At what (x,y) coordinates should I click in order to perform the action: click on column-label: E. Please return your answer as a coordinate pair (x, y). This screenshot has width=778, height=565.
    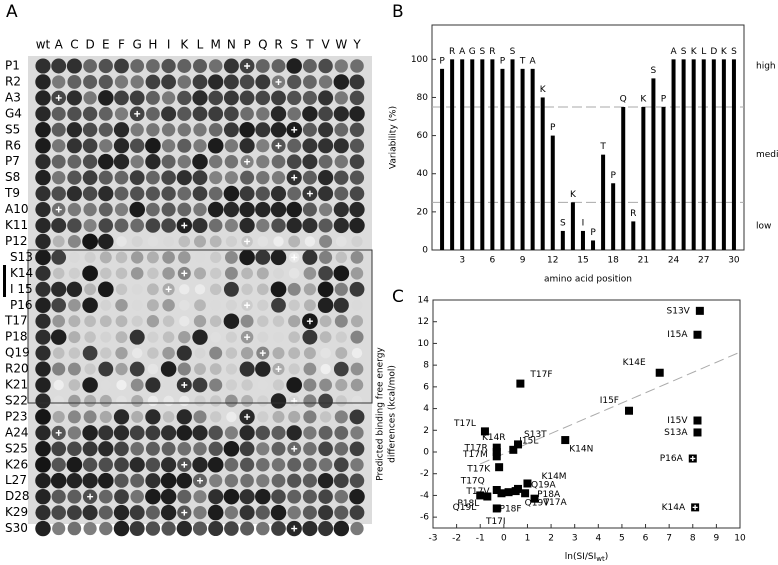
    Looking at the image, I should click on (106, 45).